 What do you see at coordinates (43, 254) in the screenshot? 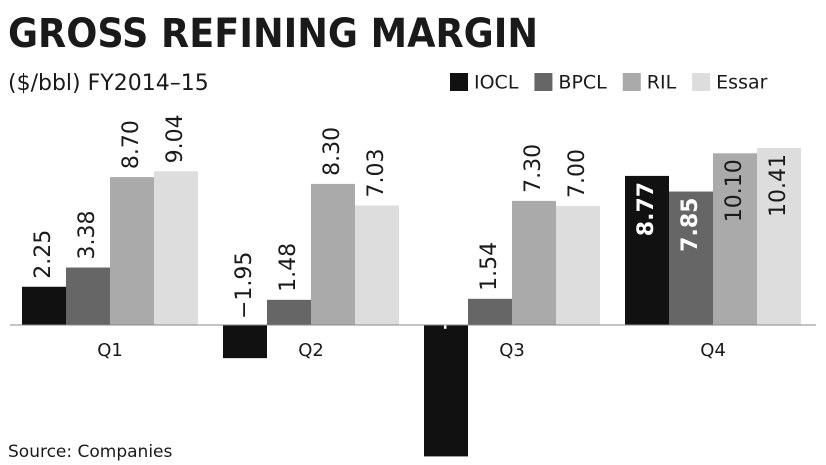
I see `value-label: 2.25` at bounding box center [43, 254].